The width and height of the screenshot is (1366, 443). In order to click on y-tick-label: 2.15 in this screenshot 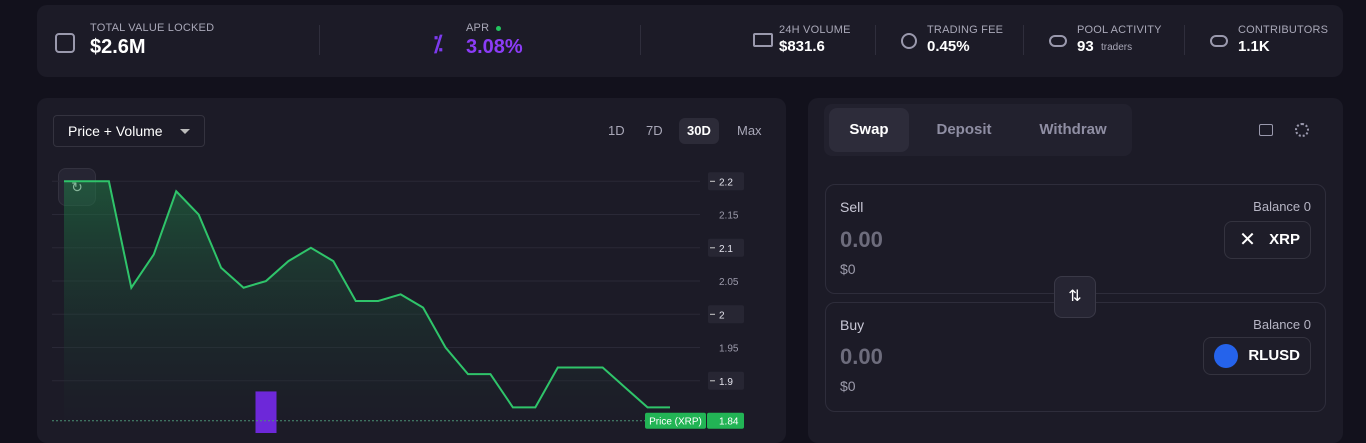, I will do `click(729, 216)`.